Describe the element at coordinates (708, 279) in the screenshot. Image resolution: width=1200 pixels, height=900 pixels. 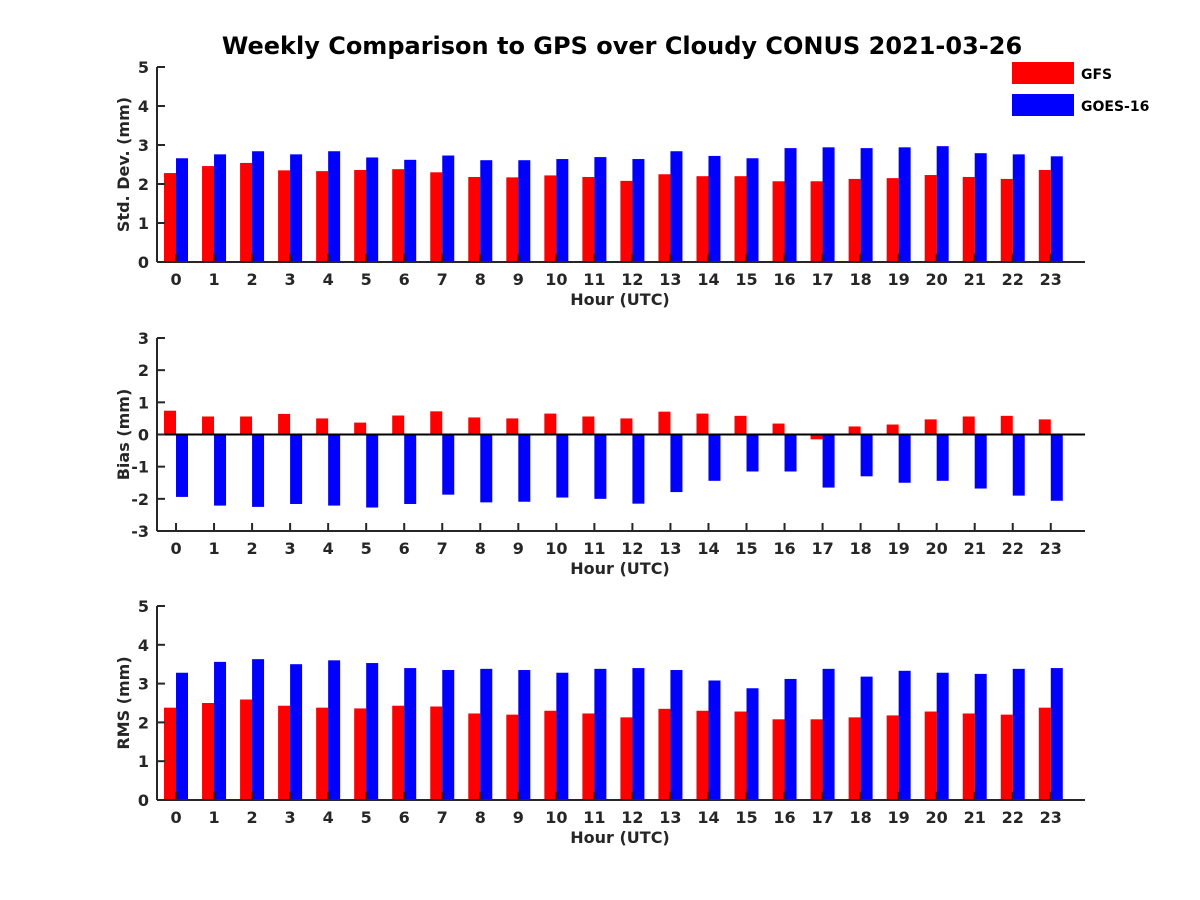
I see `x-tick-label: 14` at that location.